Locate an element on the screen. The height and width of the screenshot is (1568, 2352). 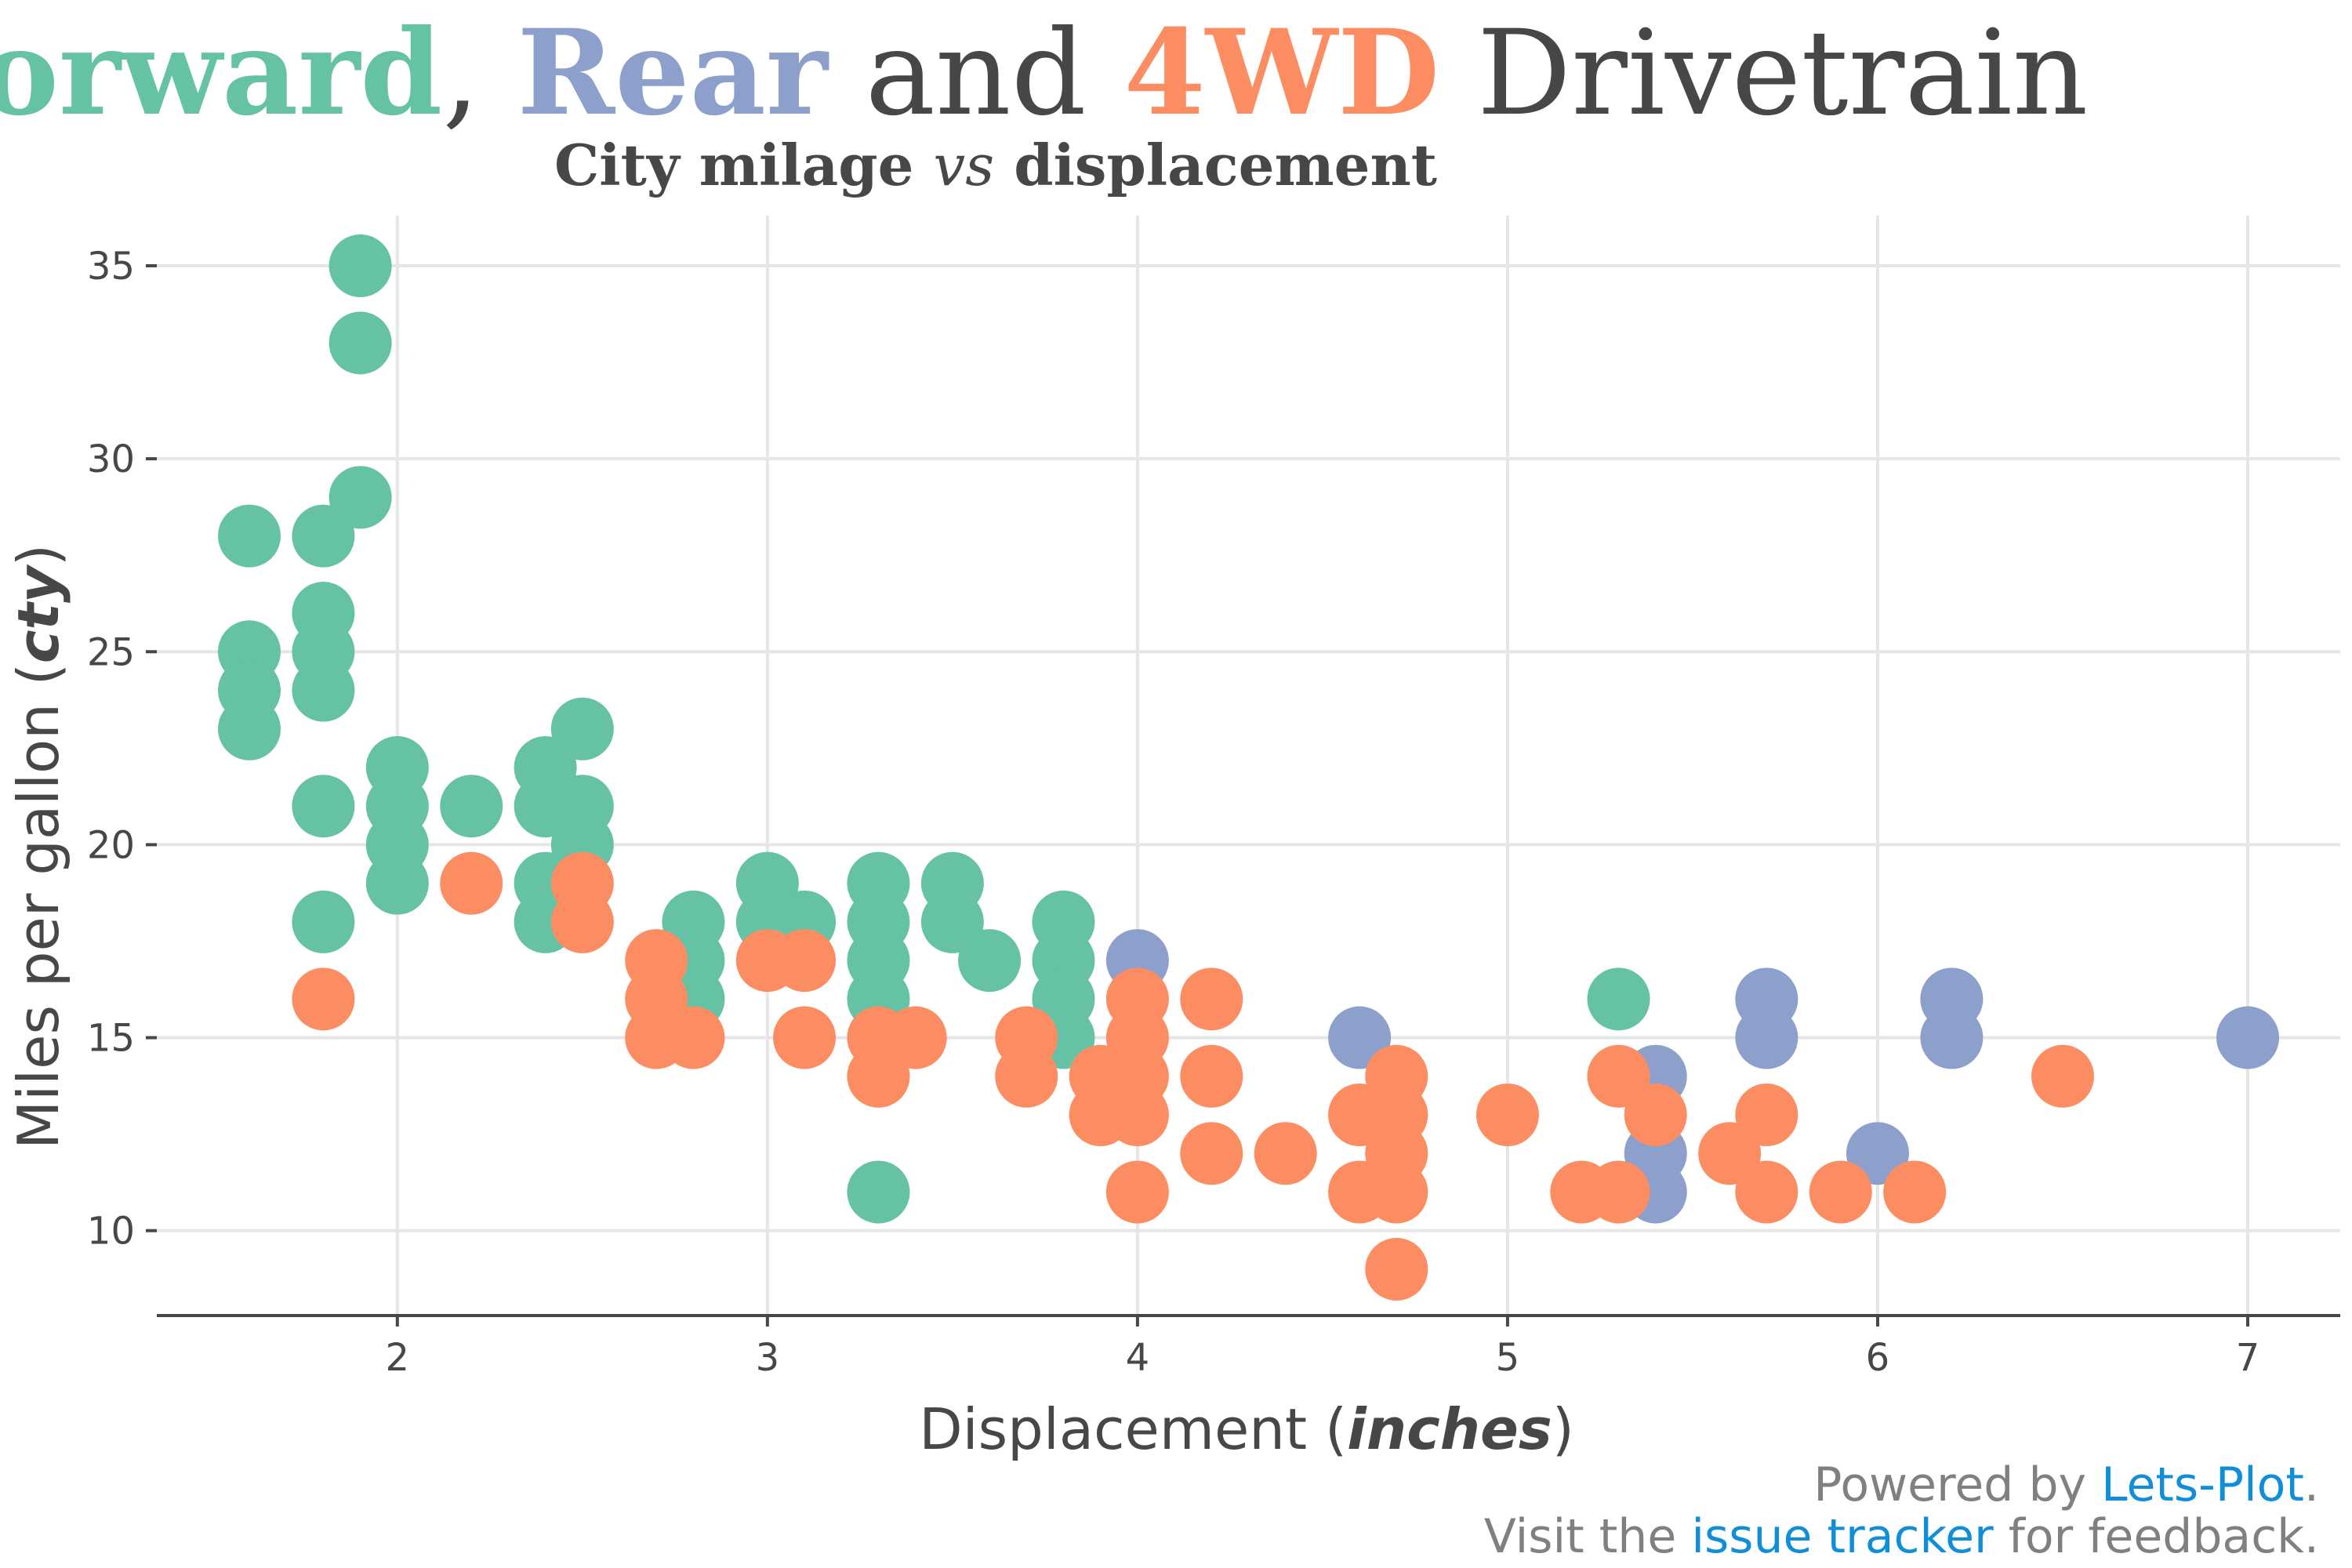
chart-title: Forward, Rear and 4WD Drivetrain is located at coordinates (1044, 73).